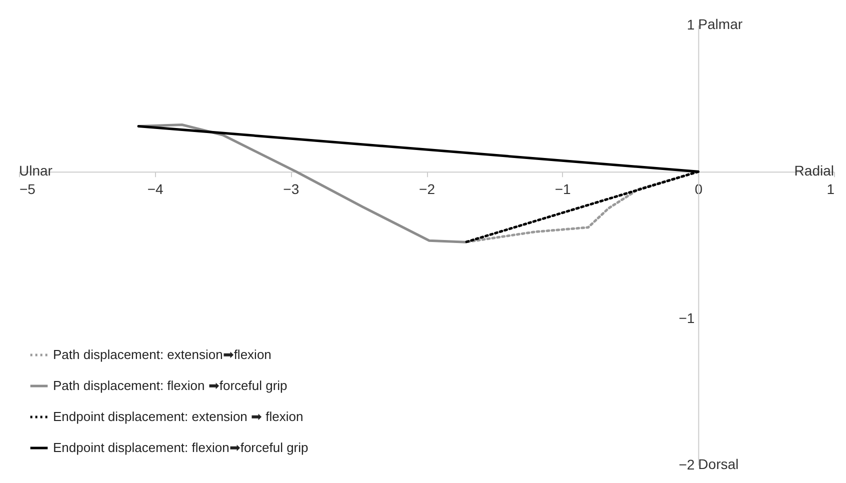 The height and width of the screenshot is (483, 846). I want to click on x-tick-label: −3, so click(291, 189).